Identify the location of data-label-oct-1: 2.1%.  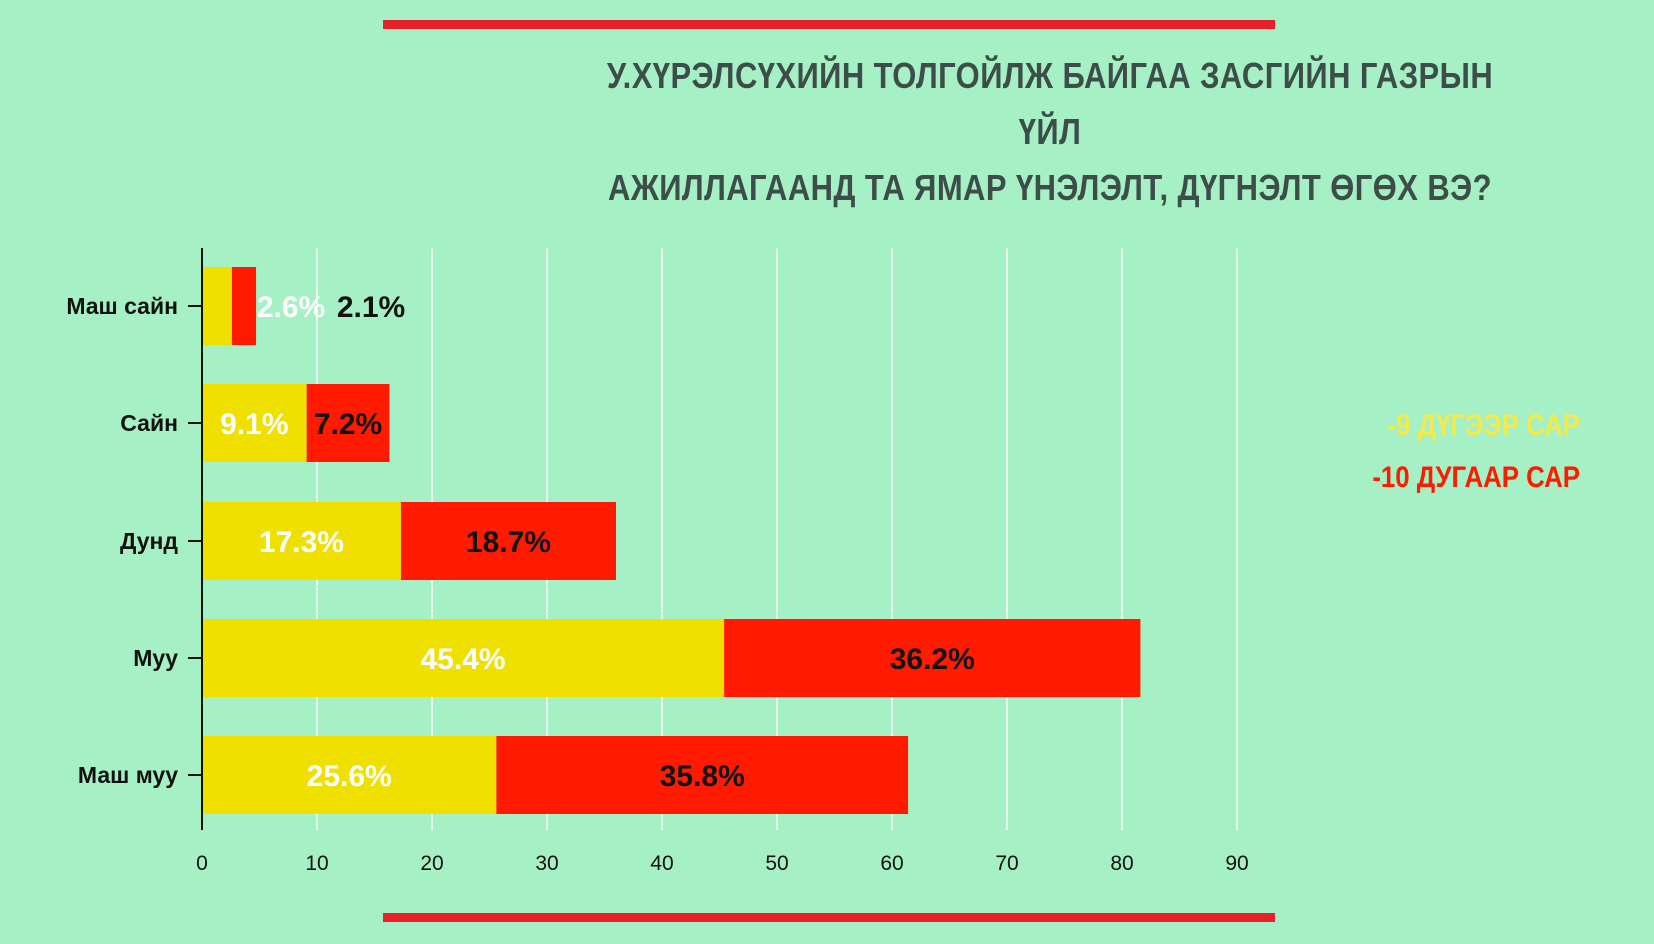
(371, 307).